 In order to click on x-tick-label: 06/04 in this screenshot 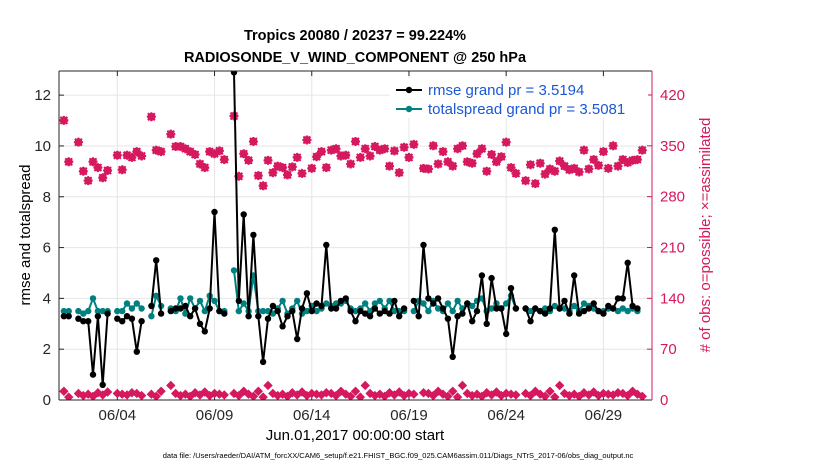, I will do `click(118, 415)`.